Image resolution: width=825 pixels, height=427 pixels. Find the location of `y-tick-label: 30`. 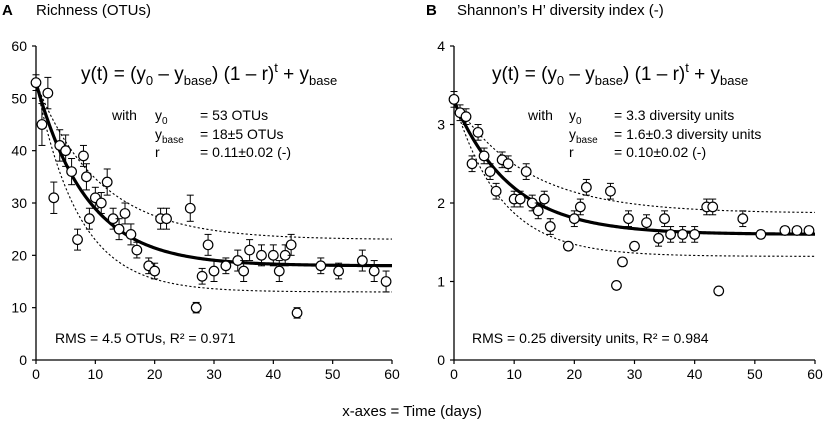

y-tick-label: 30 is located at coordinates (19, 203).